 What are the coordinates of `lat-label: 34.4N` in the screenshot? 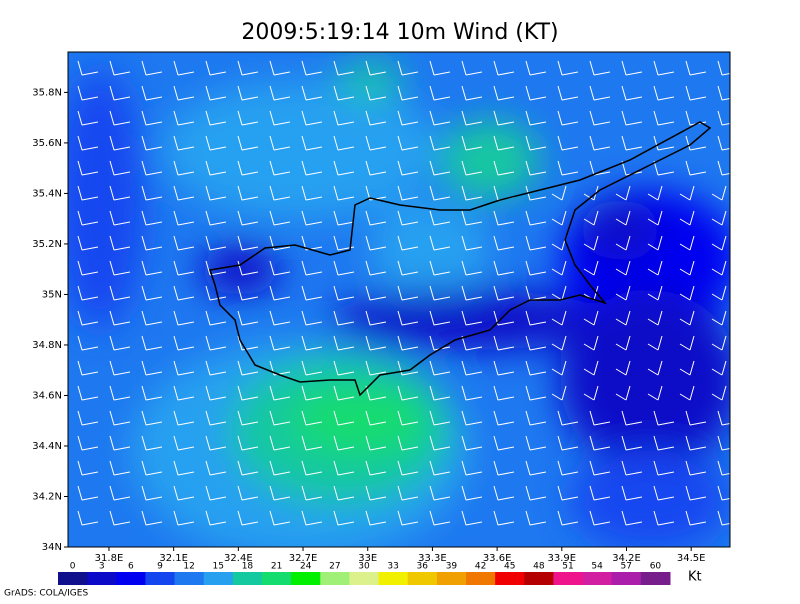 It's located at (47, 446).